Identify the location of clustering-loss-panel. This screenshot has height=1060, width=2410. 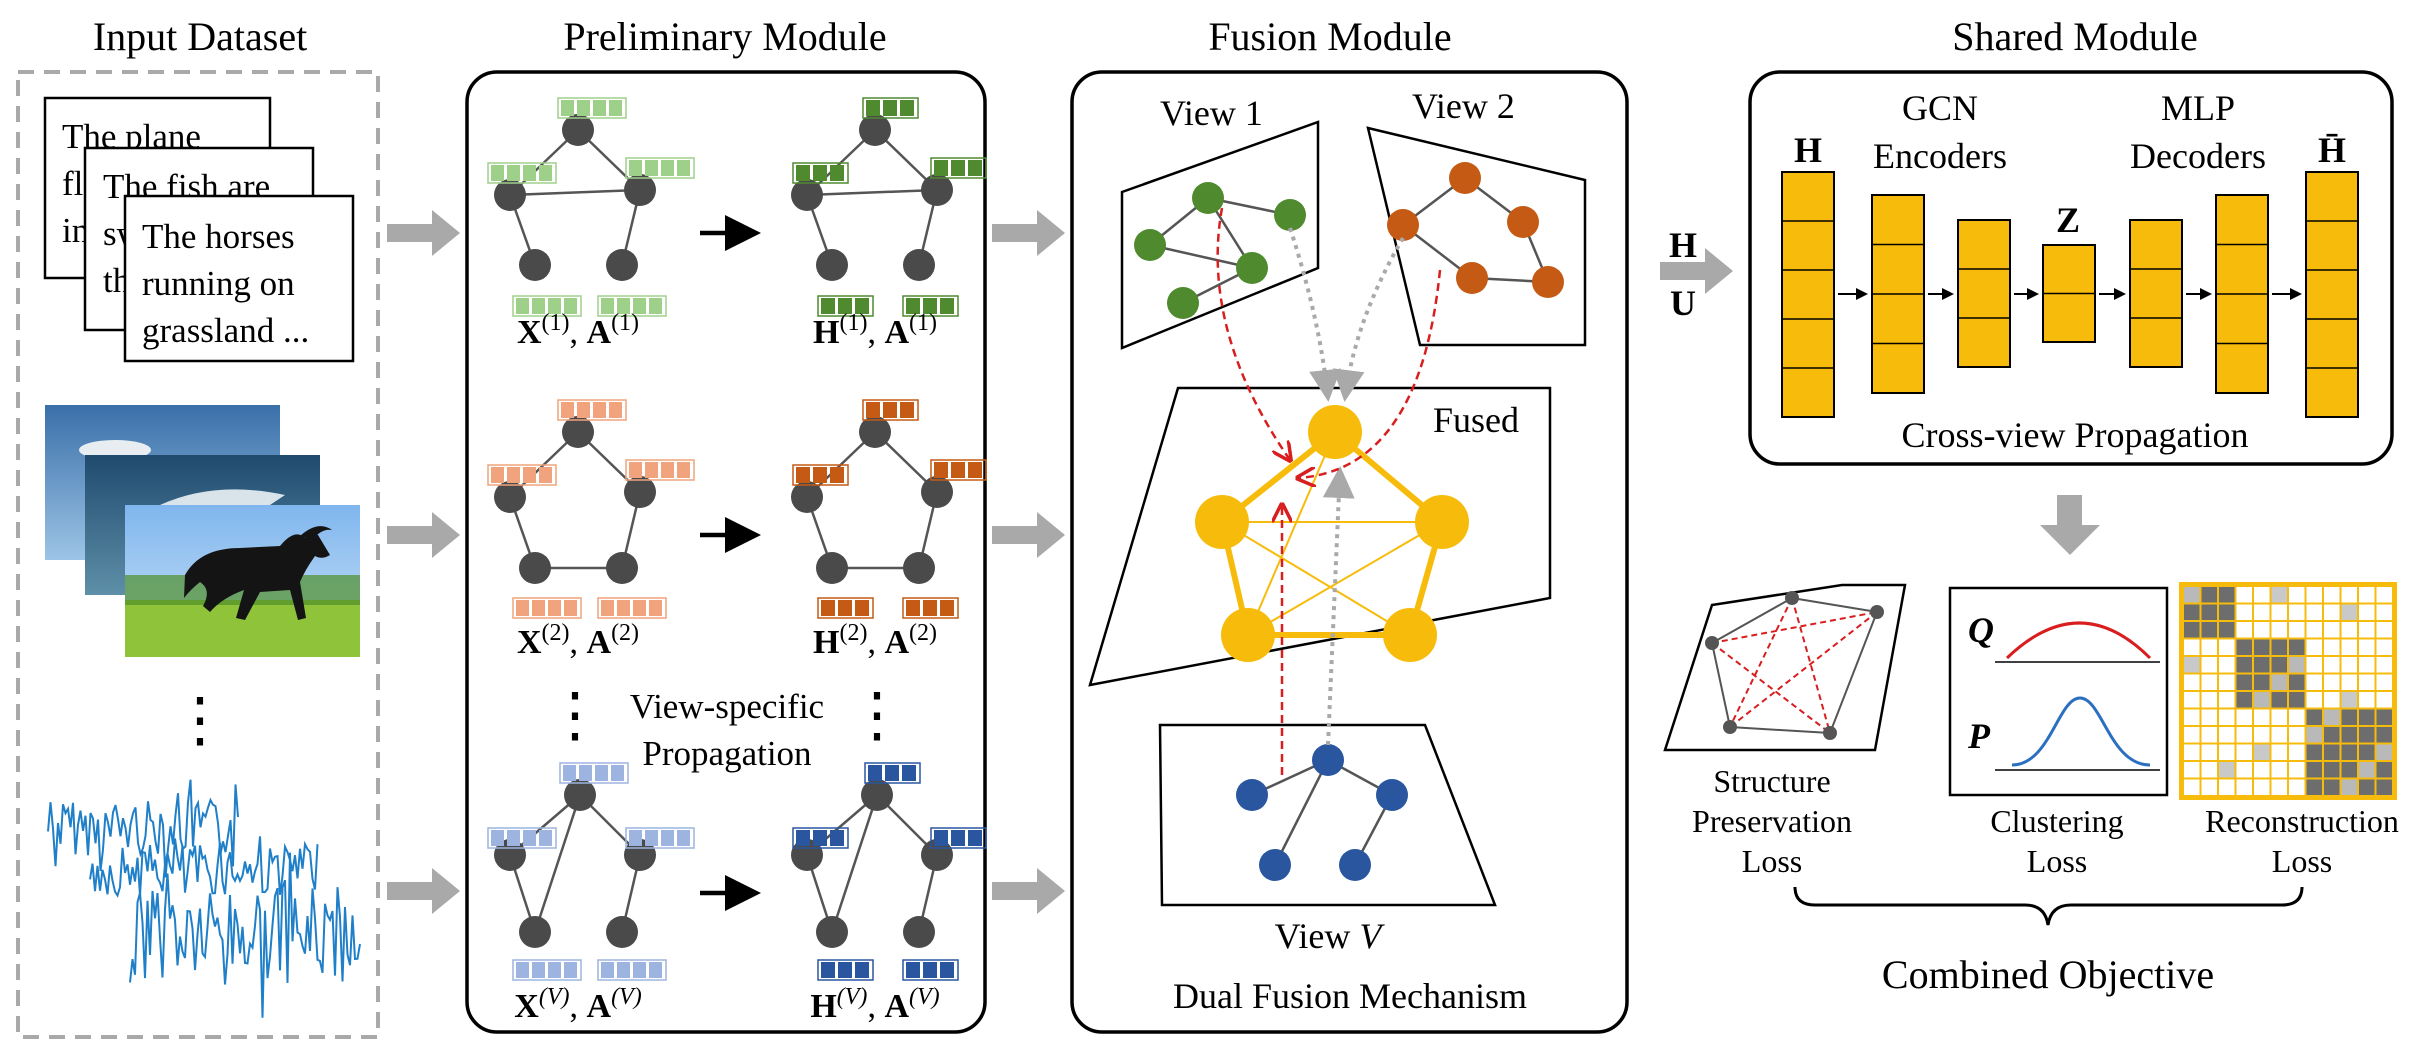
(2058, 691).